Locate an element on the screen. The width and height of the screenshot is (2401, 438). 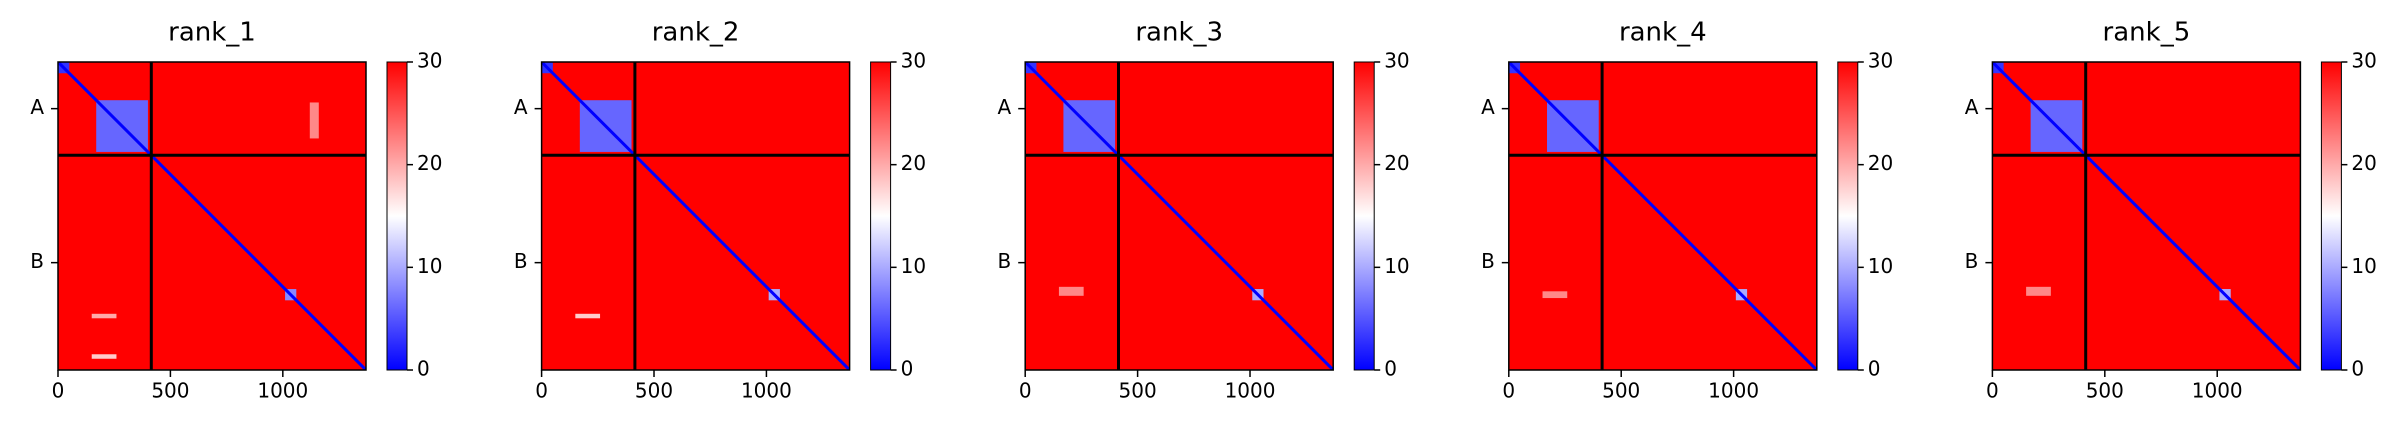
panel-title: rank_2 is located at coordinates (696, 33).